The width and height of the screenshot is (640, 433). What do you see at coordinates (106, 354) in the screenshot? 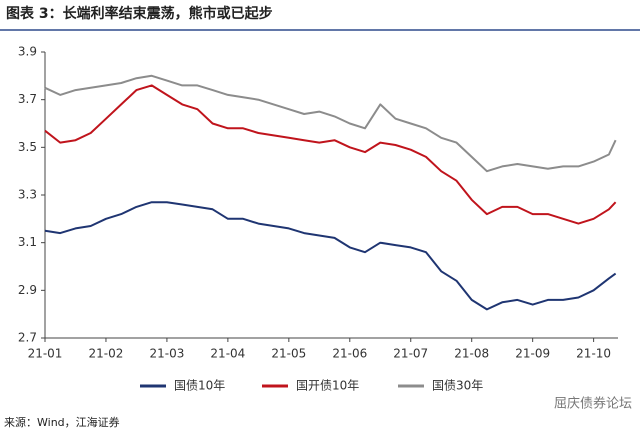
I see `x-tick-label: 21-02` at bounding box center [106, 354].